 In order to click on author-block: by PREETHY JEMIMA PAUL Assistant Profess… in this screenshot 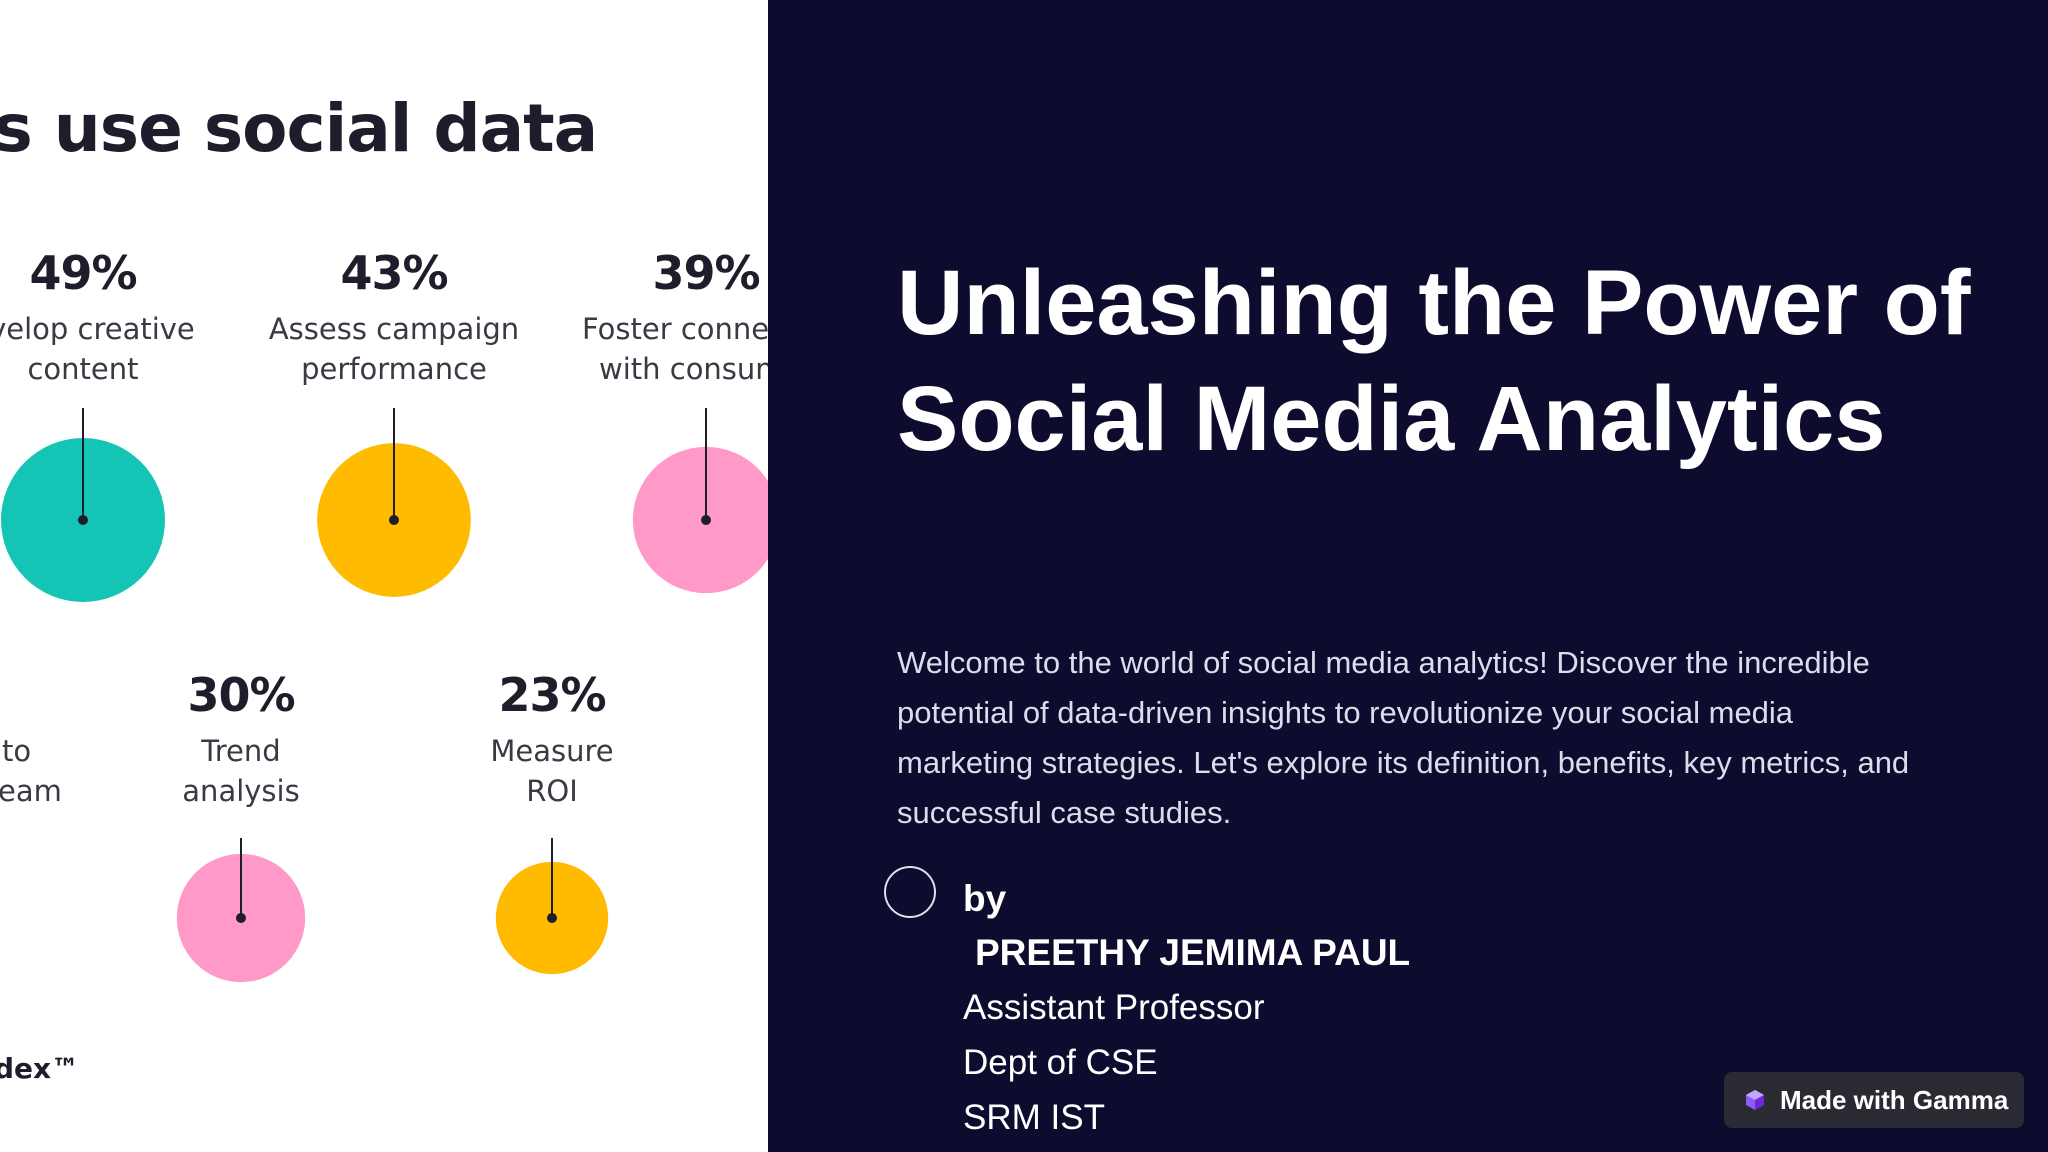, I will do `click(1186, 1008)`.